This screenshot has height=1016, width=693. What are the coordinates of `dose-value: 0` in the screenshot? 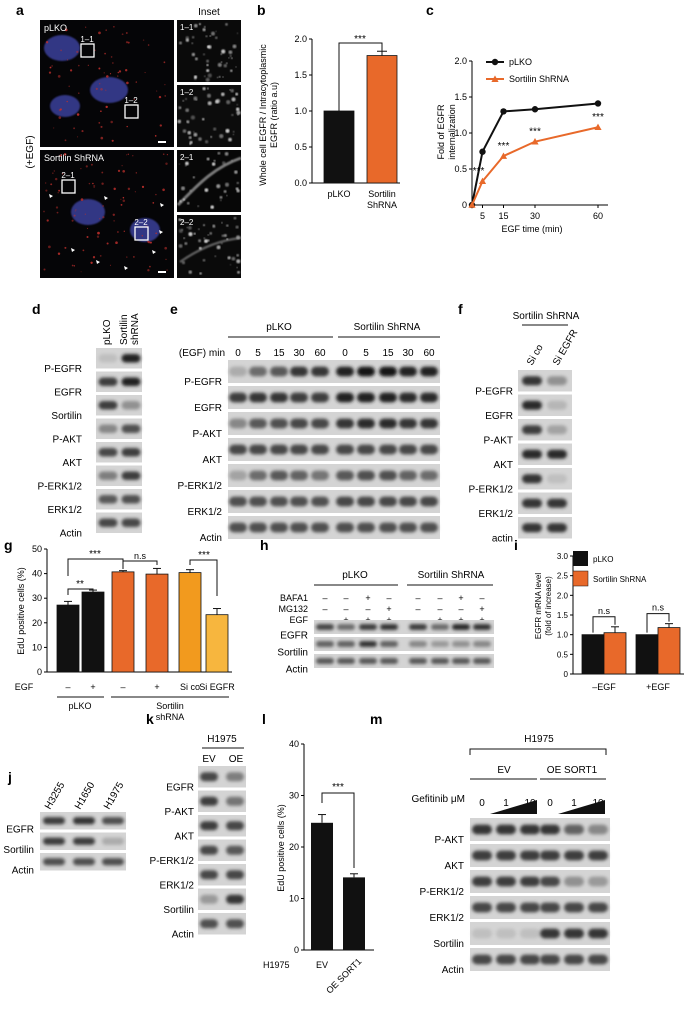 It's located at (550, 803).